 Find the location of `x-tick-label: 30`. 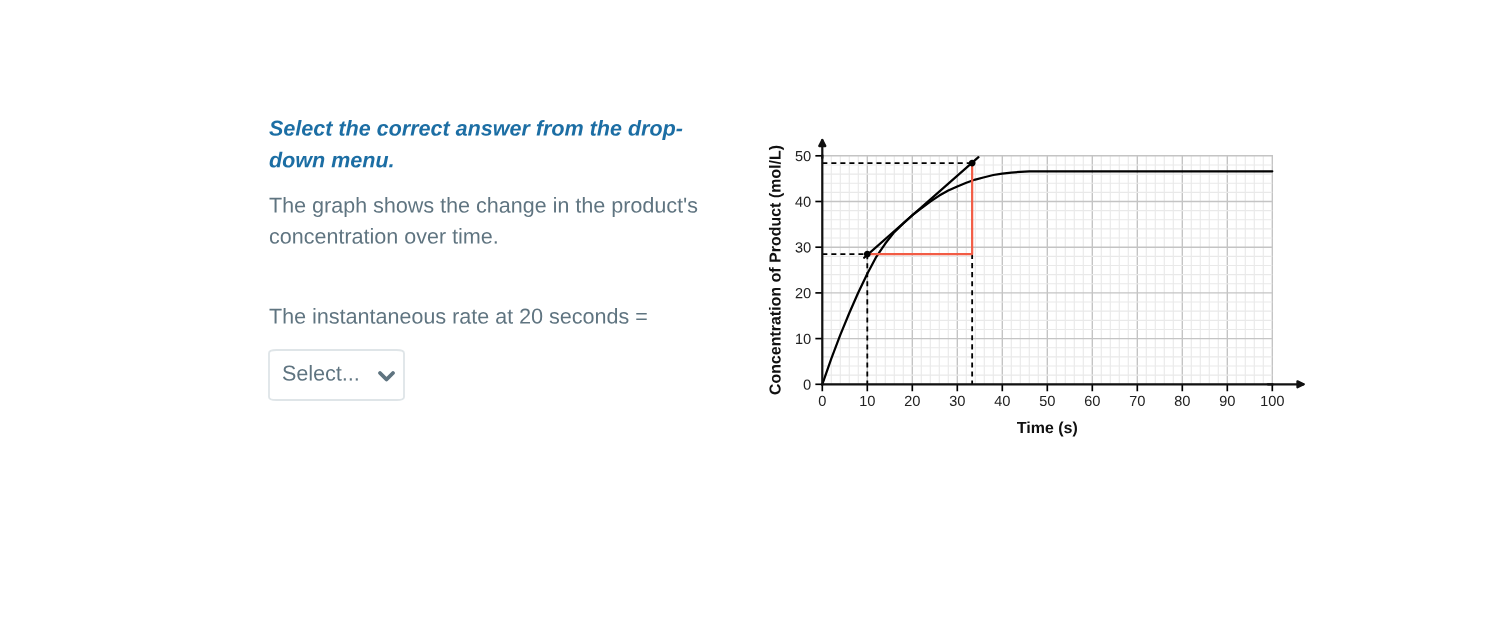

x-tick-label: 30 is located at coordinates (957, 401).